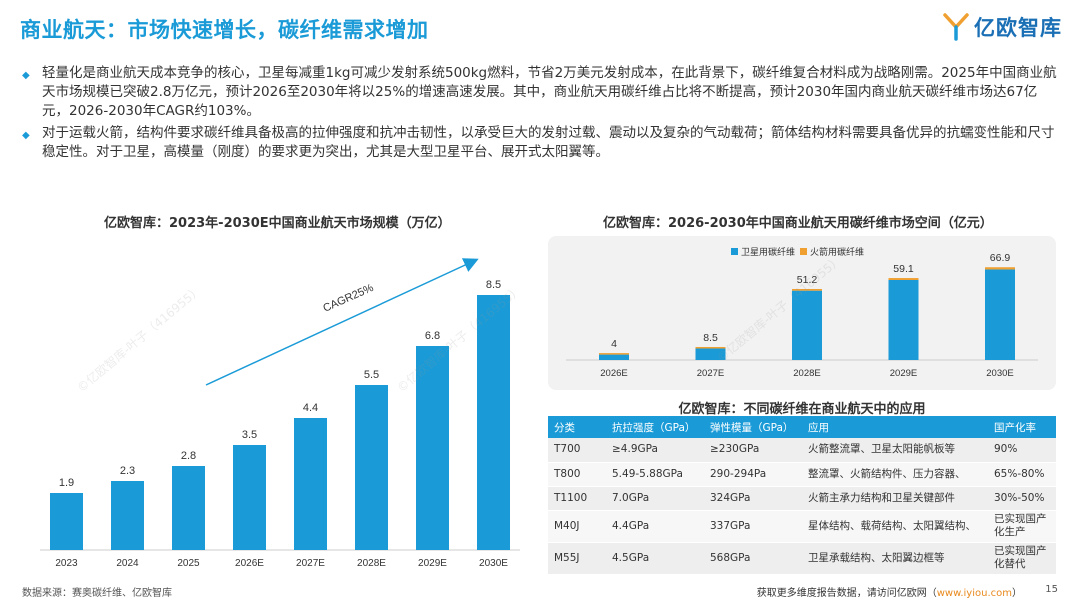 The height and width of the screenshot is (608, 1080). Describe the element at coordinates (753, 558) in the screenshot. I see `table-cell: 568GPa` at that location.